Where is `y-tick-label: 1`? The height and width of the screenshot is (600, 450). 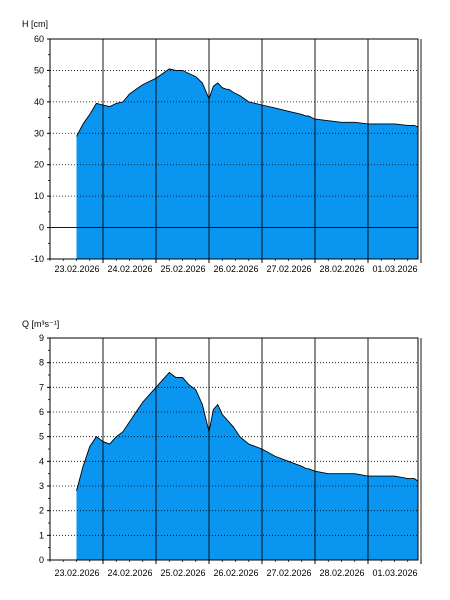 y-tick-label: 1 is located at coordinates (41, 535).